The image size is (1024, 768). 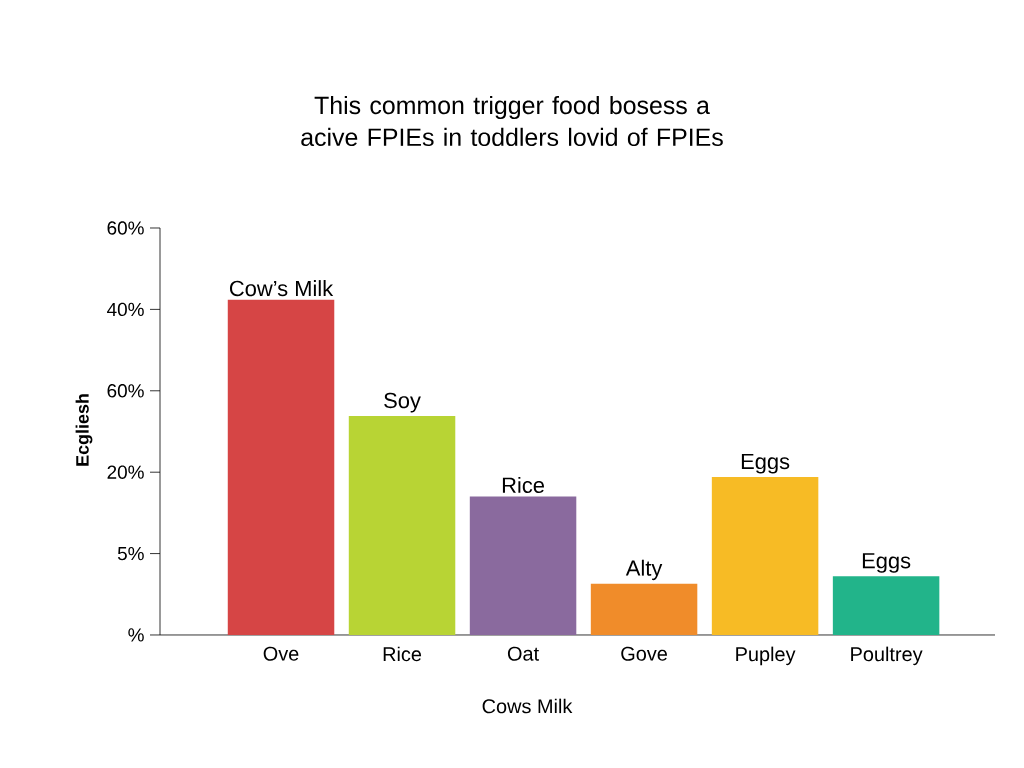 What do you see at coordinates (887, 656) in the screenshot?
I see `x-tick-label: Poultrey` at bounding box center [887, 656].